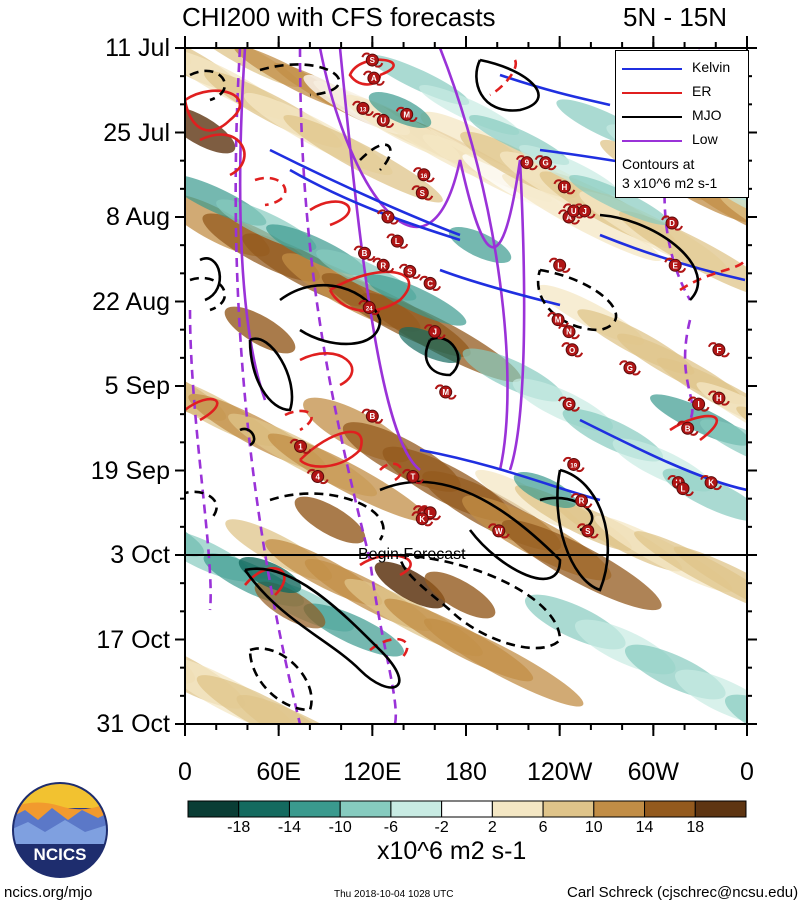 The width and height of the screenshot is (809, 907). I want to click on storm-marker-label: 13, so click(363, 110).